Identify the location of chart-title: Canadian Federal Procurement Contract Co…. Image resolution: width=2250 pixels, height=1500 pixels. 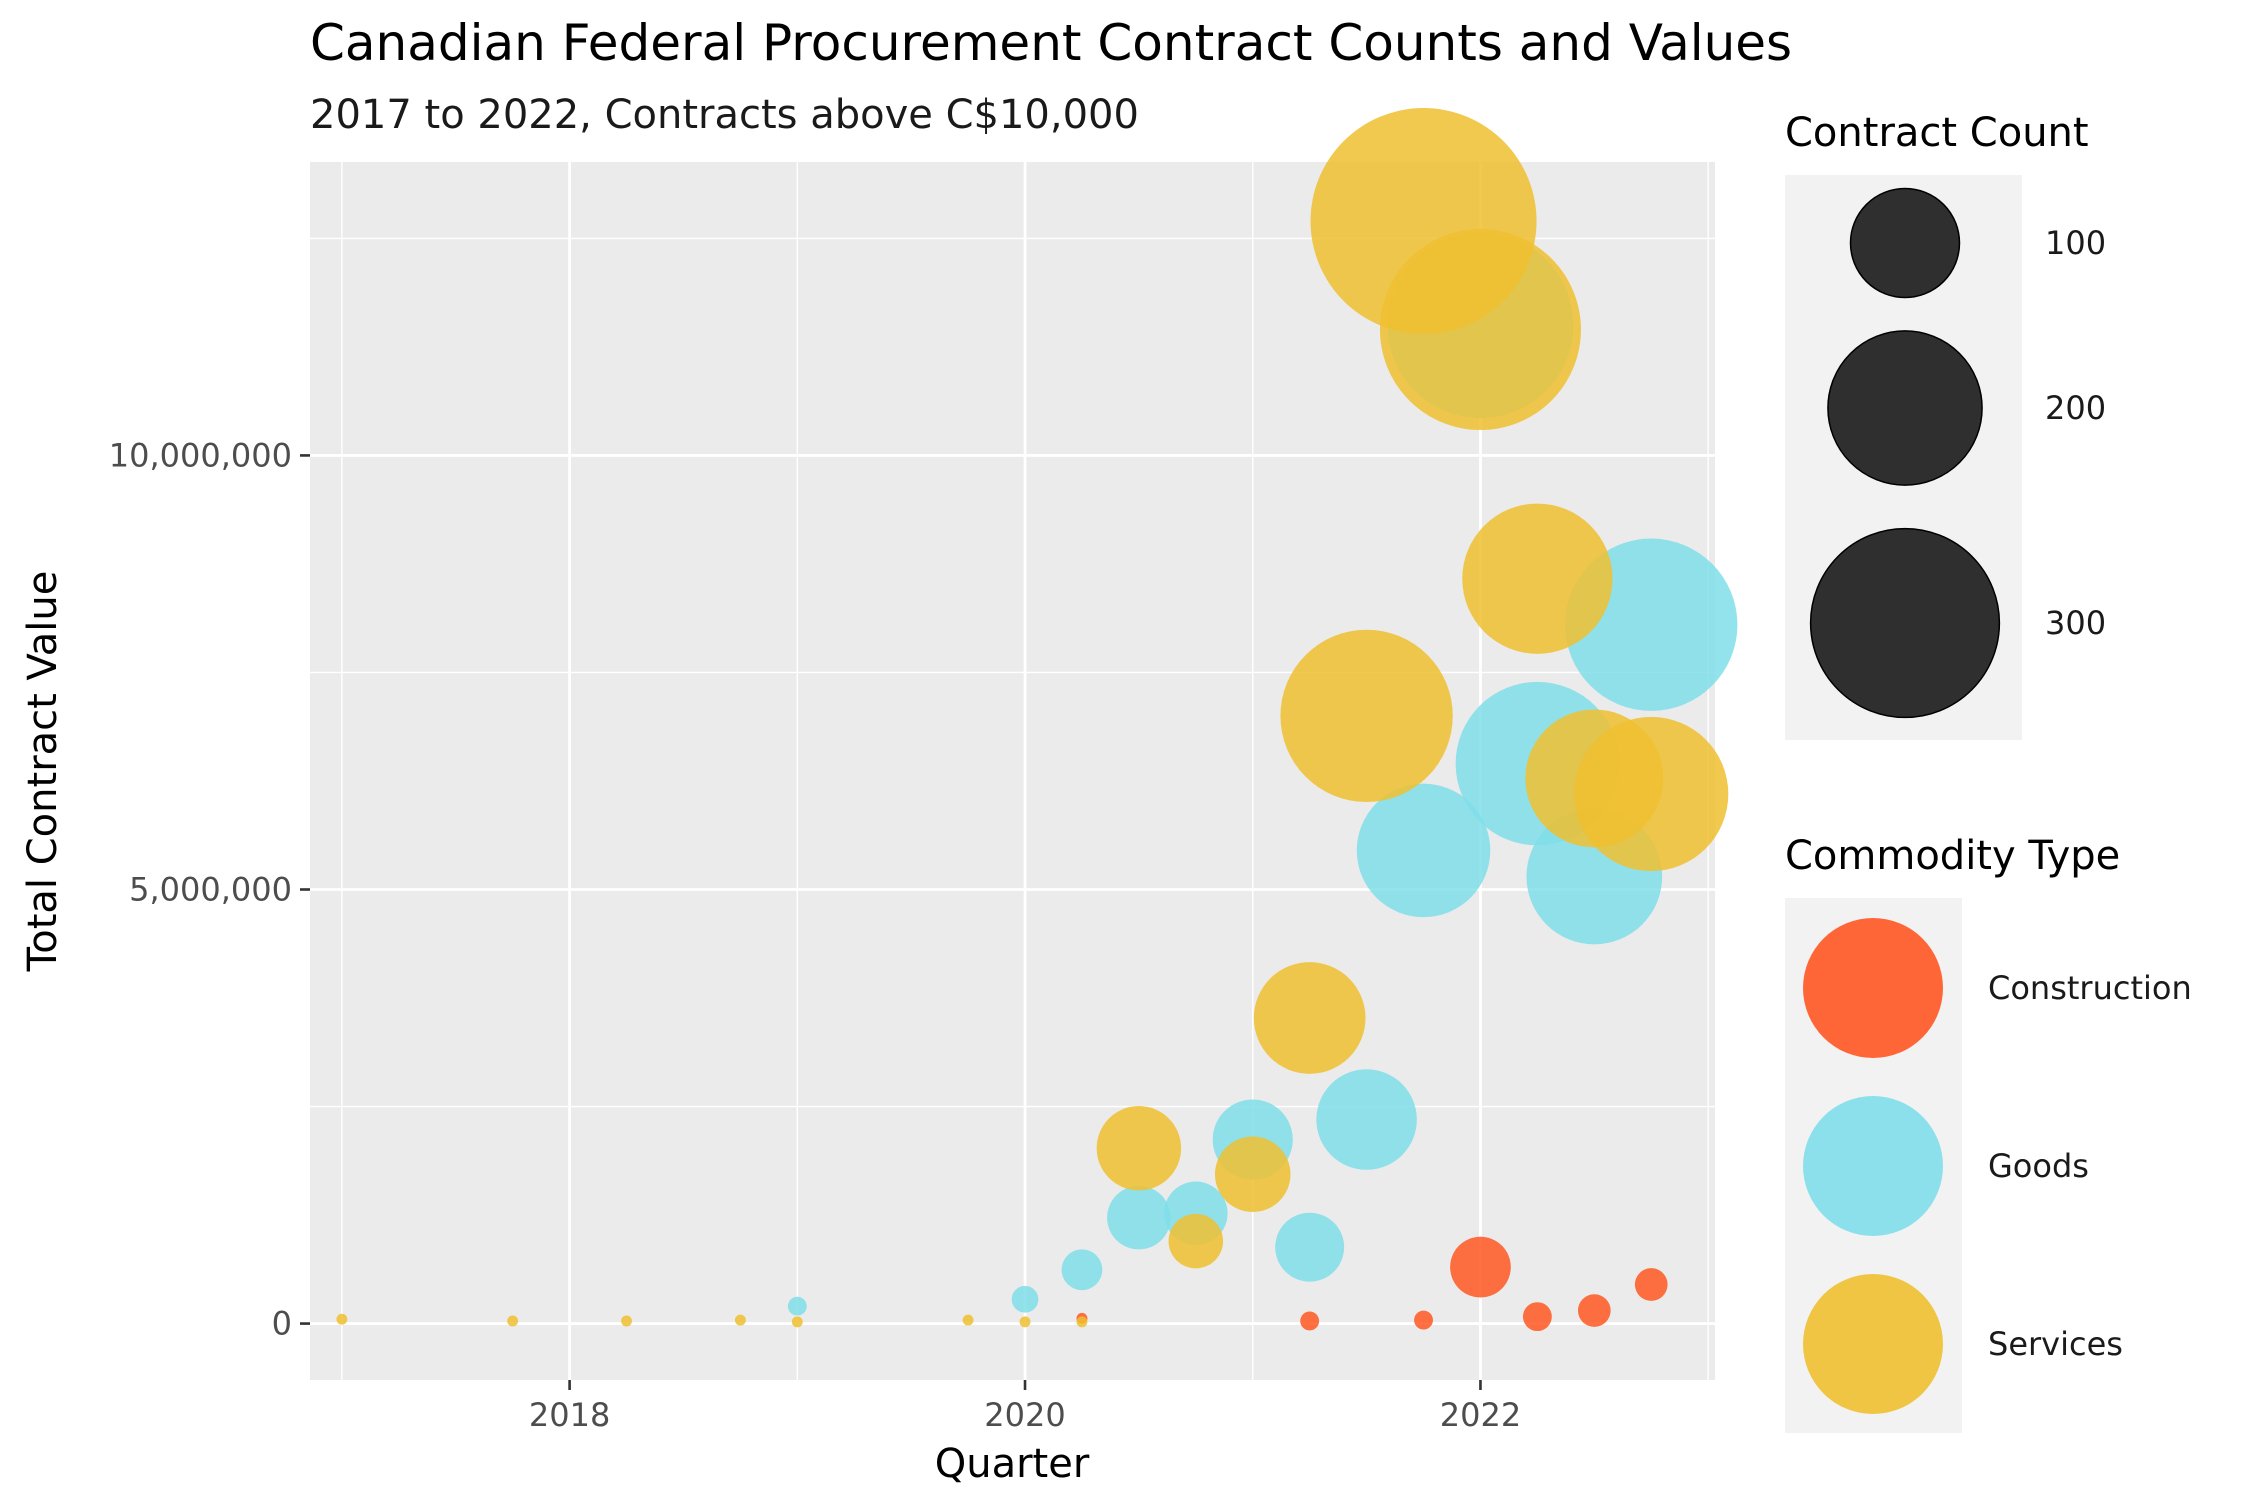
(1051, 43).